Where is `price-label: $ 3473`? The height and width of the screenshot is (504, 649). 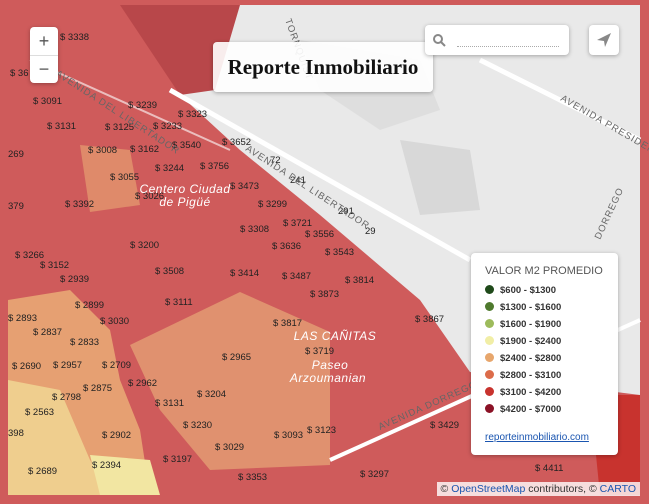
price-label: $ 3473 is located at coordinates (244, 186).